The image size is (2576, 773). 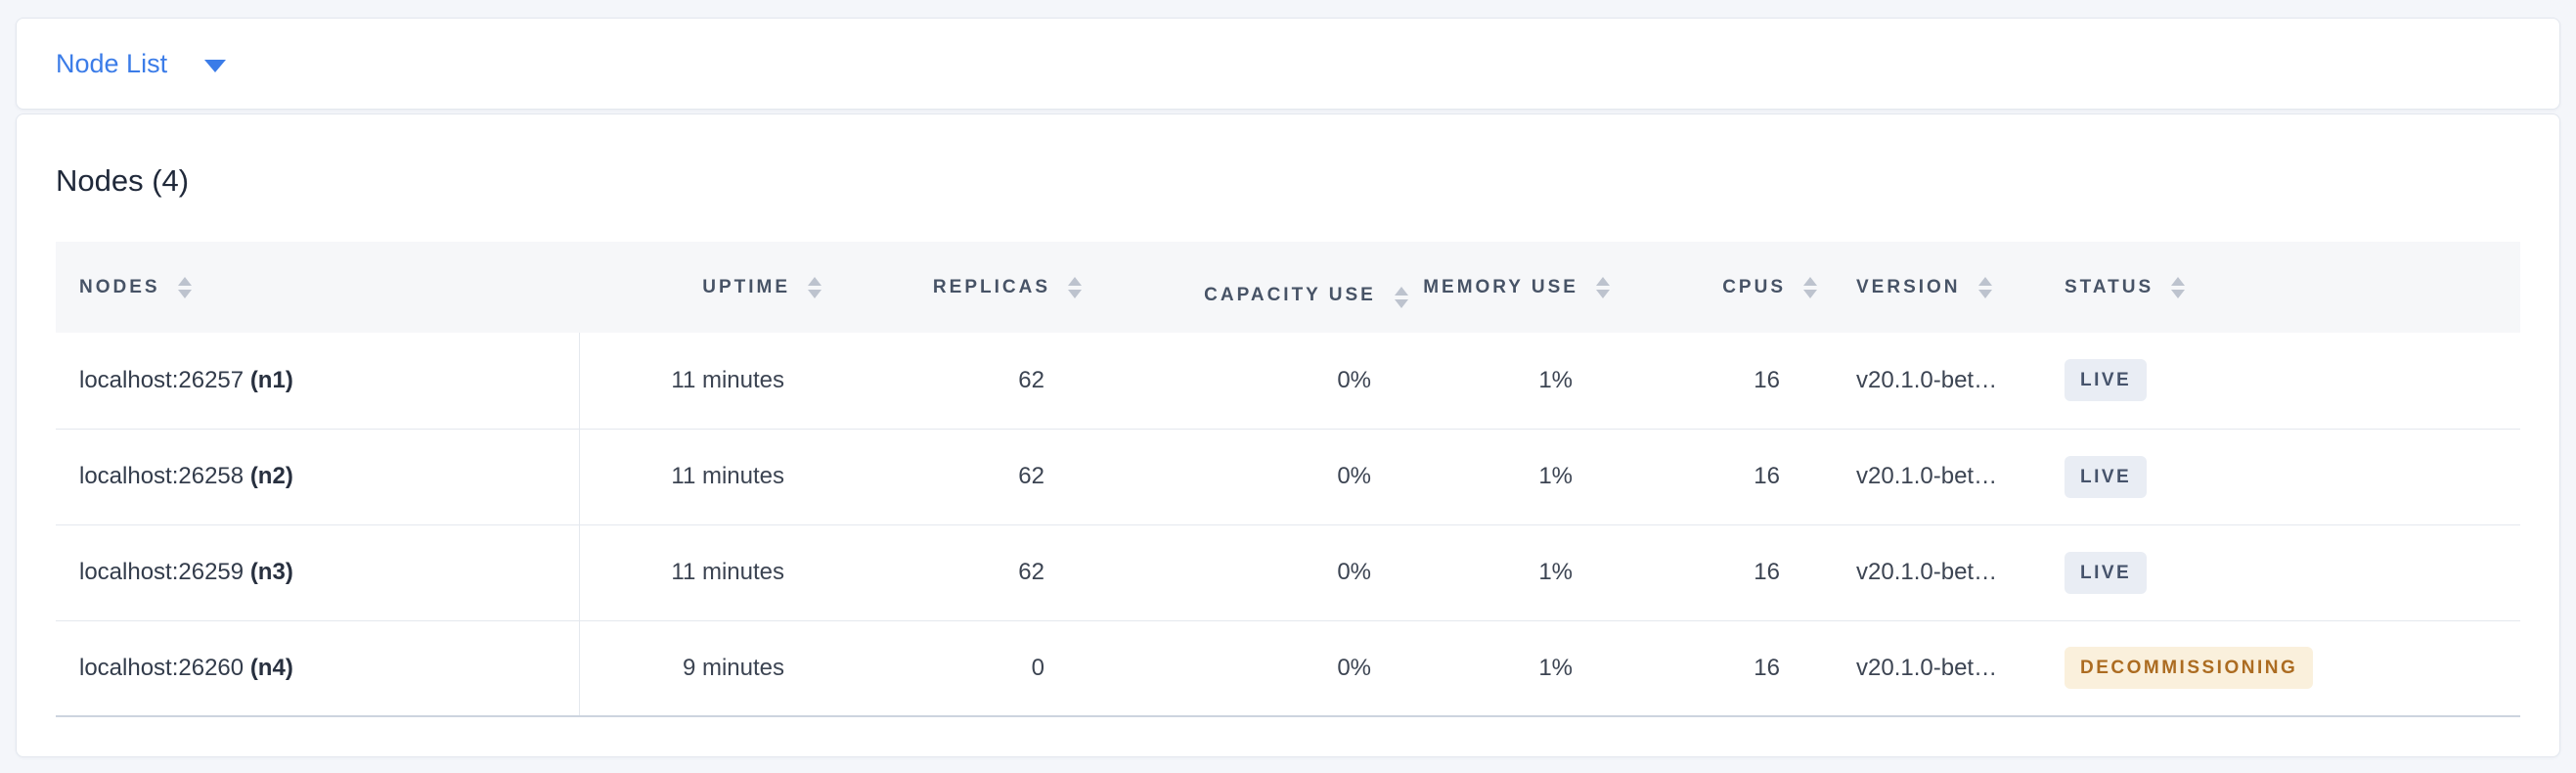 What do you see at coordinates (162, 380) in the screenshot?
I see `node-address: localhost:26257` at bounding box center [162, 380].